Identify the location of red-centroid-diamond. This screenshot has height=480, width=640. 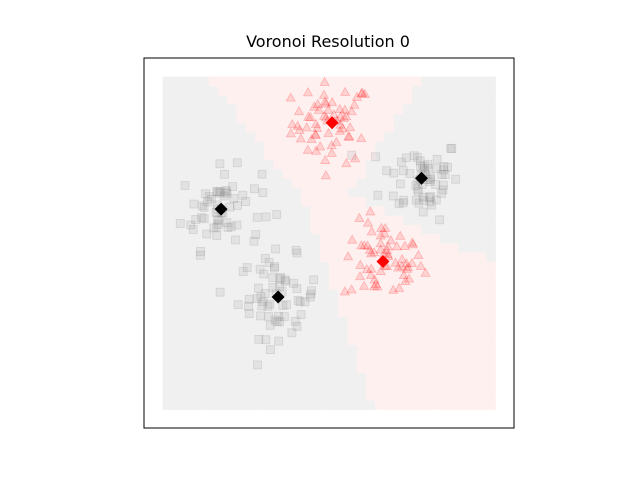
(383, 261).